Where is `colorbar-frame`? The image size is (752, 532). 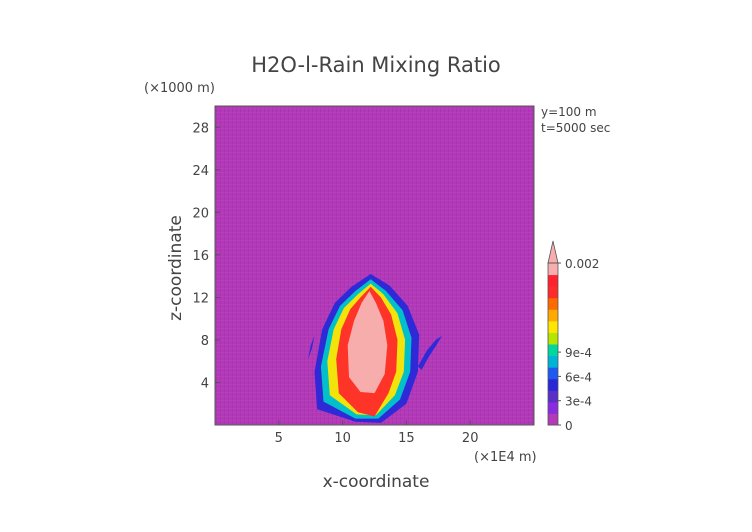 colorbar-frame is located at coordinates (553, 344).